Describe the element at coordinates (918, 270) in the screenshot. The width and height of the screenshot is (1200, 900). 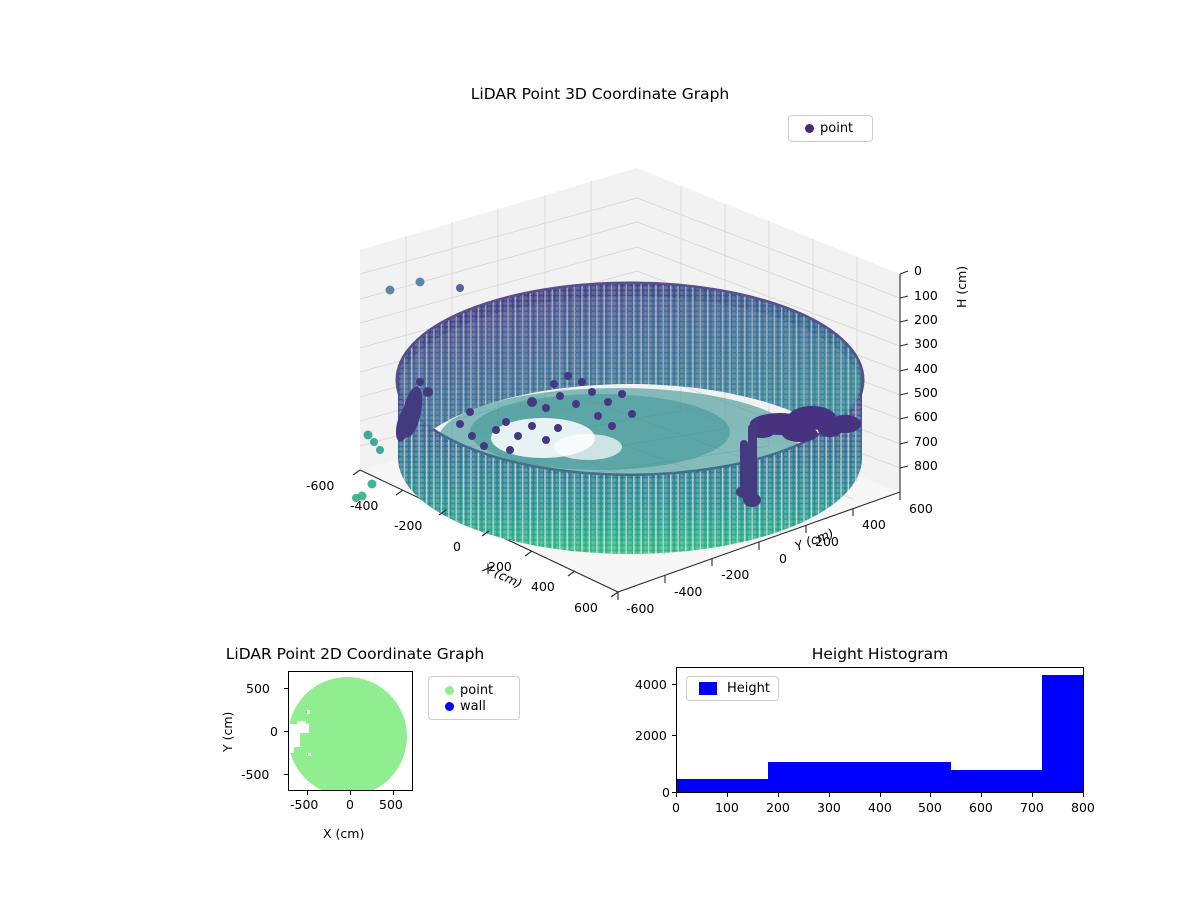
I see `z-tick-label: 0` at that location.